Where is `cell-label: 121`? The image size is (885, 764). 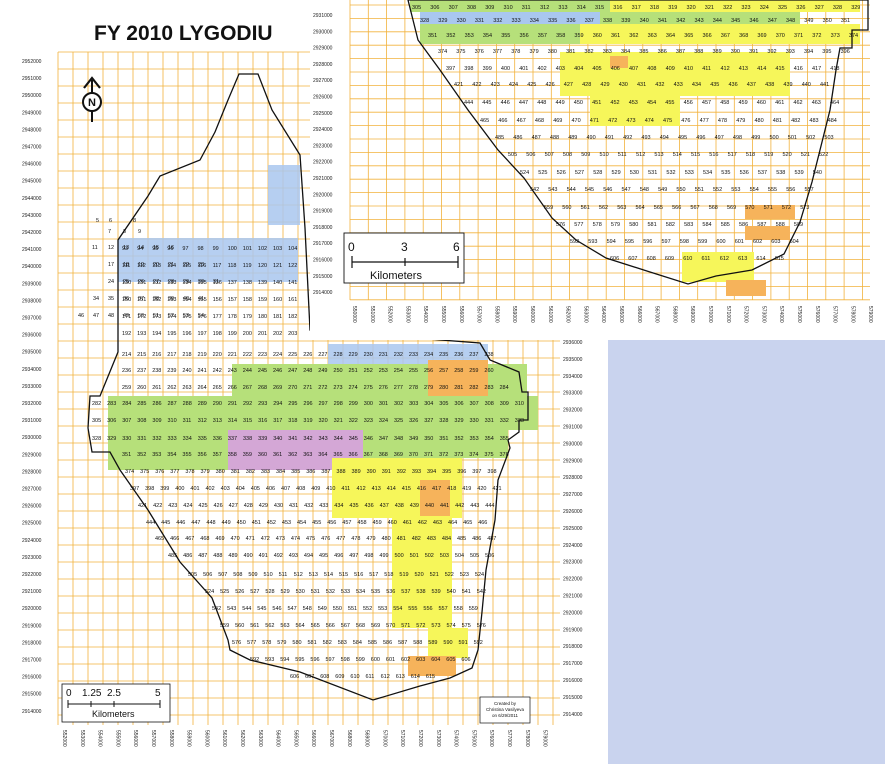
cell-label: 121 is located at coordinates (277, 266).